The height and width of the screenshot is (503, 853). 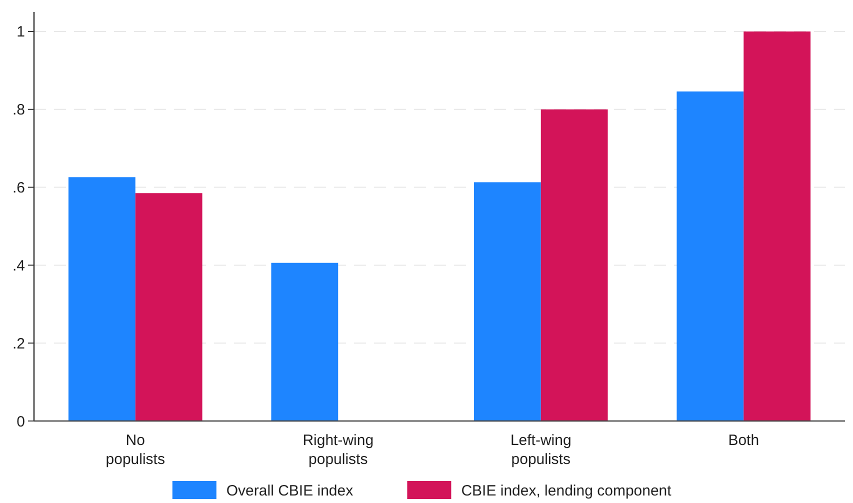 I want to click on legend-label: Overall CBIE index, so click(x=290, y=491).